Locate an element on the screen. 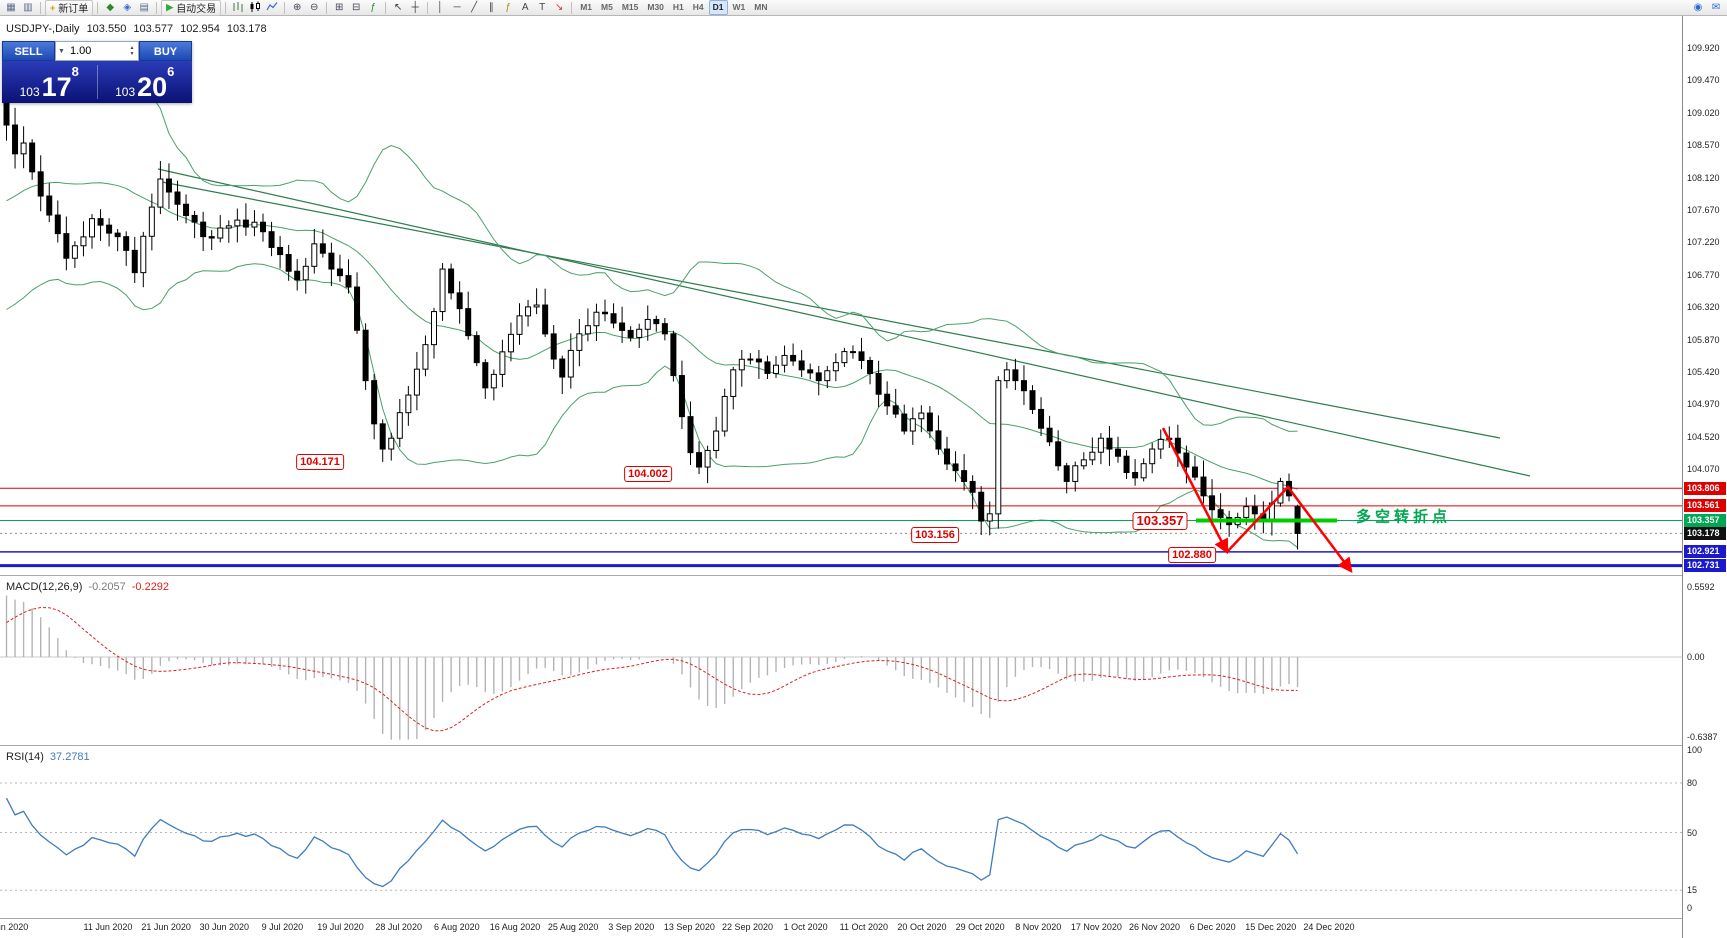  new-chart-icon: ▦ is located at coordinates (11, 7).